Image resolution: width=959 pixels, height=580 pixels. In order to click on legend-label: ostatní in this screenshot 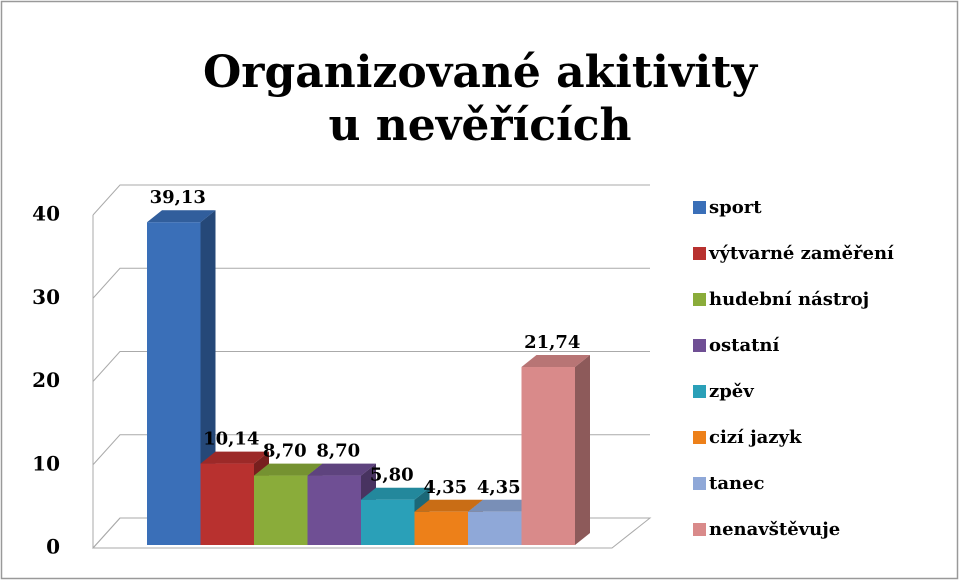, I will do `click(744, 345)`.